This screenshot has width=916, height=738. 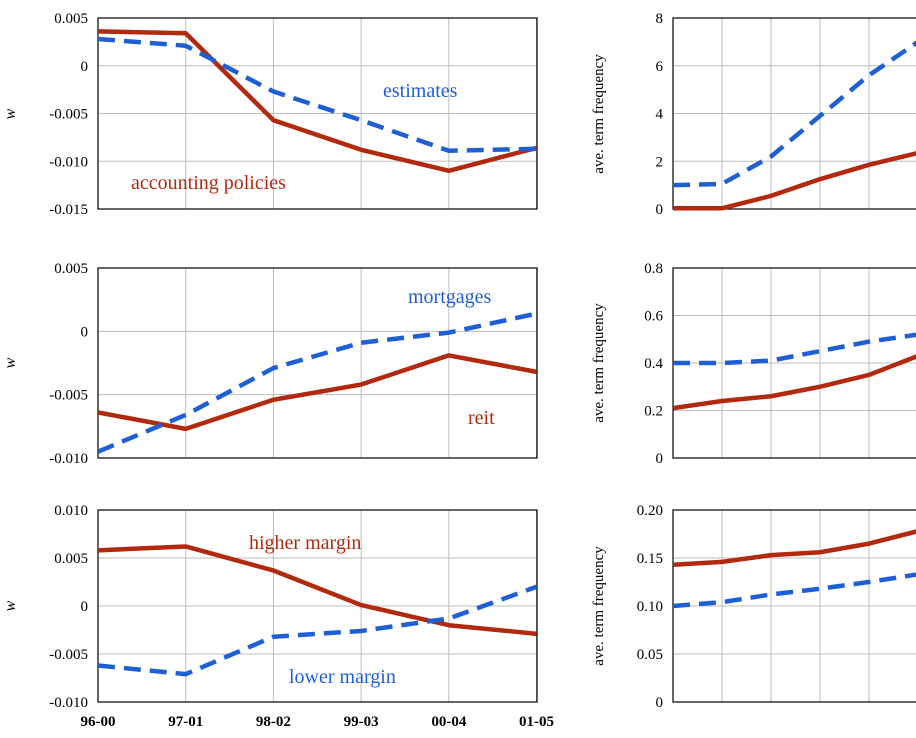 I want to click on series-line-reit, so click(x=317, y=392).